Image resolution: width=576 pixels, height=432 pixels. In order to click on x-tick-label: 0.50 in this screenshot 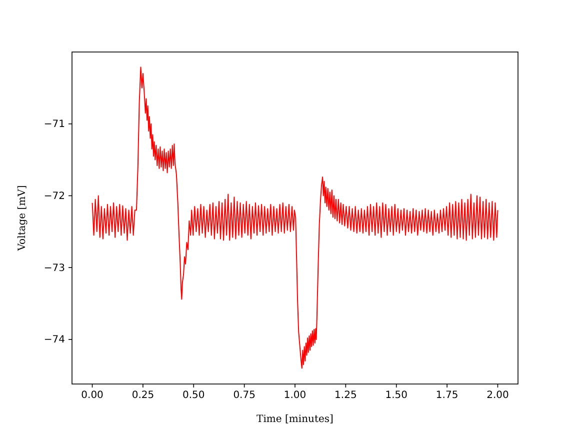, I will do `click(193, 396)`.